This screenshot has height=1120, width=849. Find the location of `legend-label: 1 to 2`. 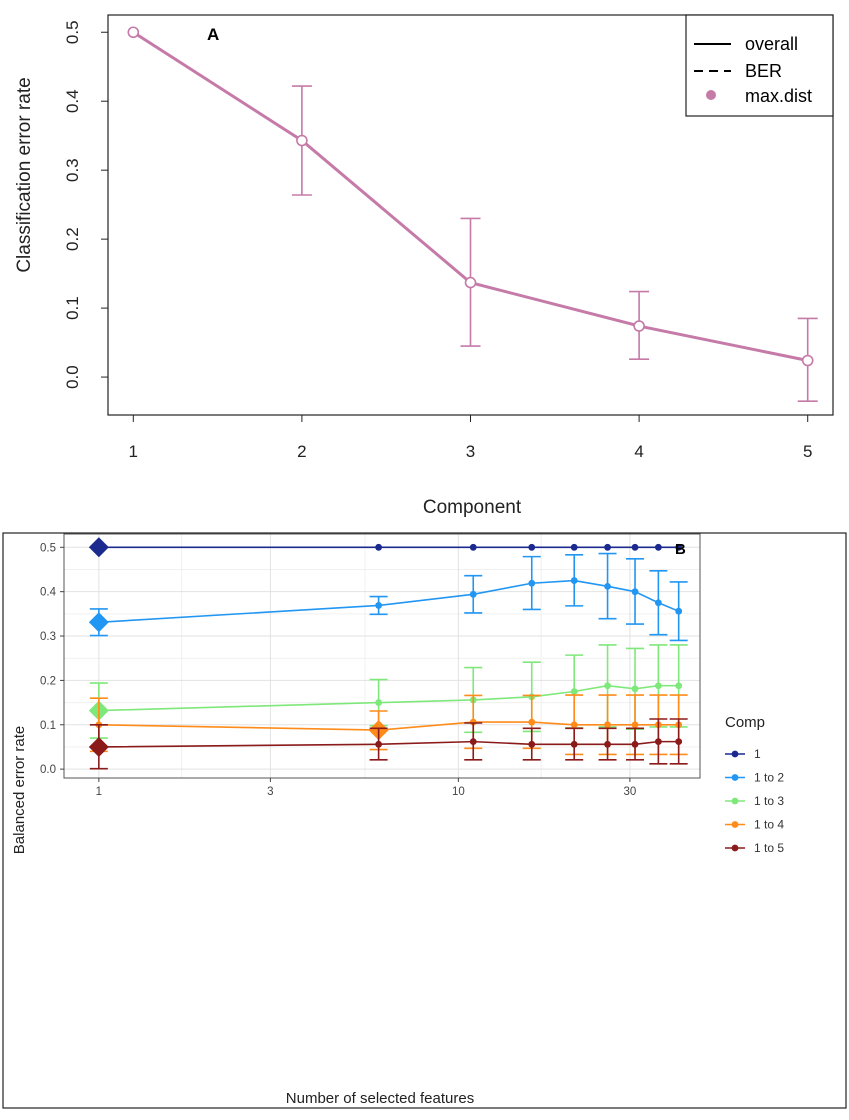

legend-label: 1 to 2 is located at coordinates (769, 778).